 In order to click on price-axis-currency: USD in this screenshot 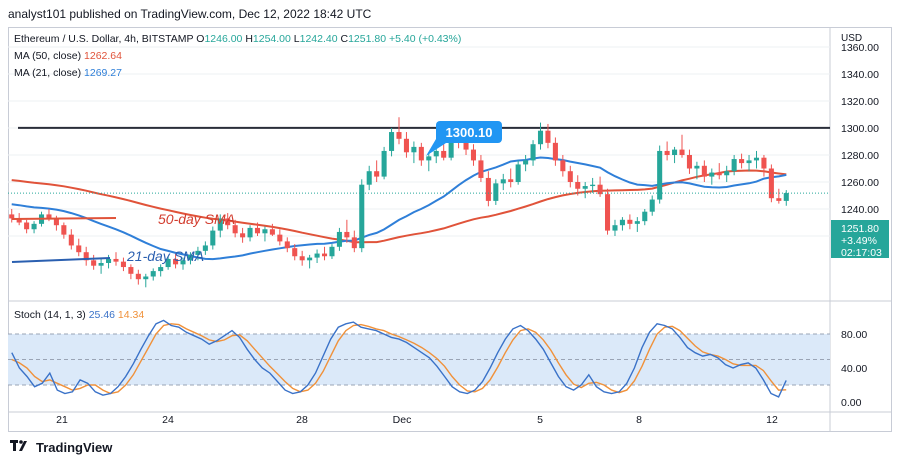, I will do `click(851, 38)`.